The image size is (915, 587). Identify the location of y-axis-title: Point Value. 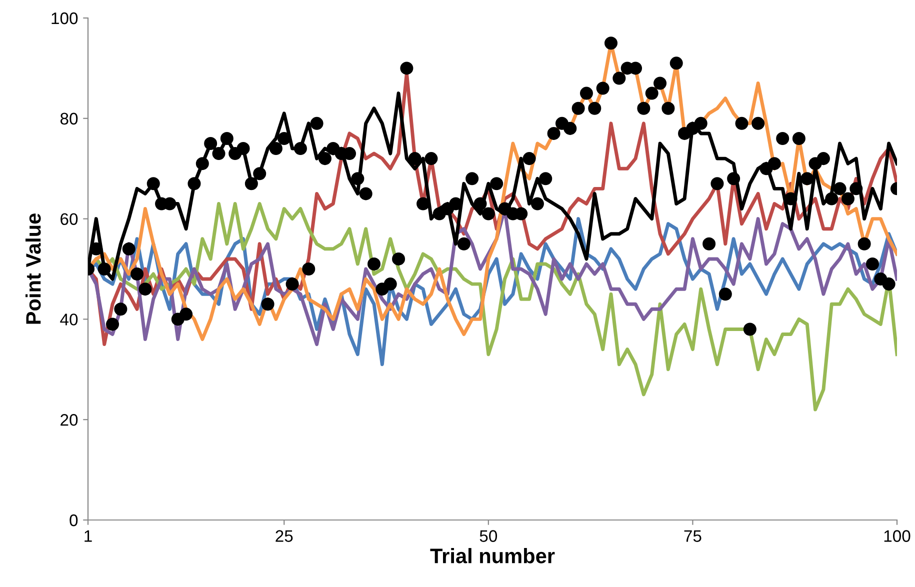
(33, 269).